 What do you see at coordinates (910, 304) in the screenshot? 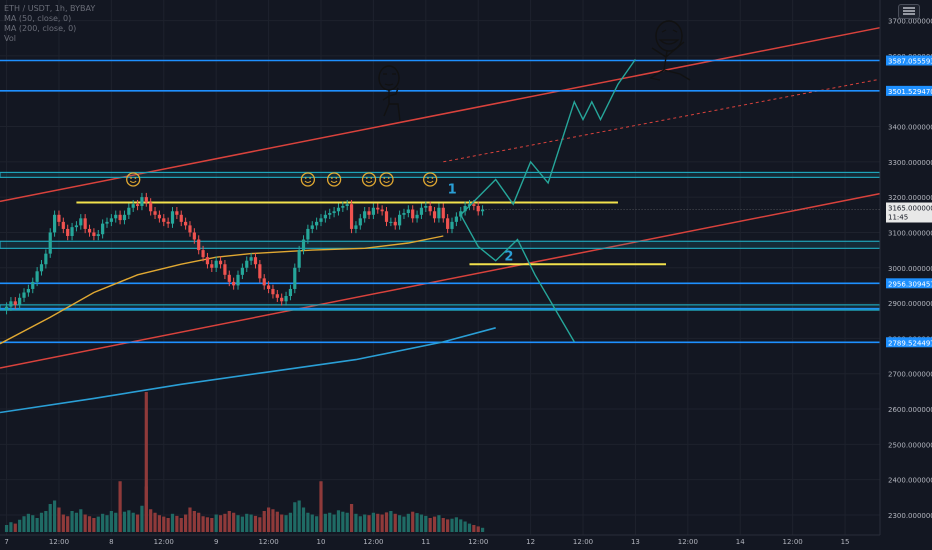
I see `y-tick-label: 2900.000000` at bounding box center [910, 304].